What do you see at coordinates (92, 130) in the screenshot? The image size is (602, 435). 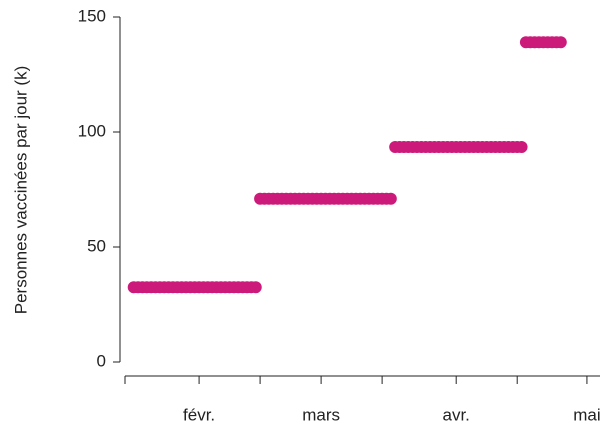 I see `y-tick-label: 100` at bounding box center [92, 130].